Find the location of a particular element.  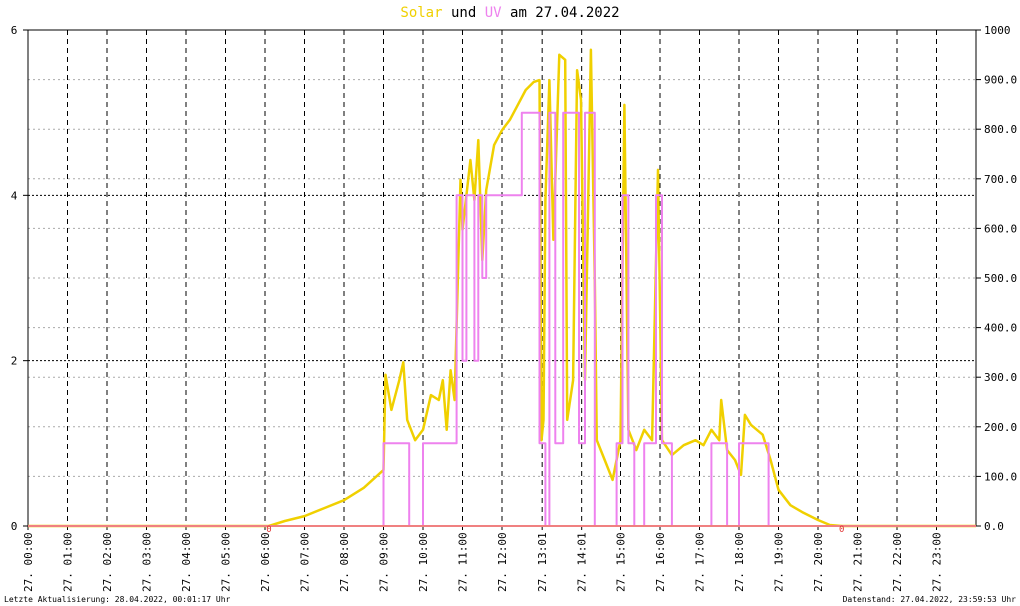

y-tick-label: 2 is located at coordinates (14, 361).